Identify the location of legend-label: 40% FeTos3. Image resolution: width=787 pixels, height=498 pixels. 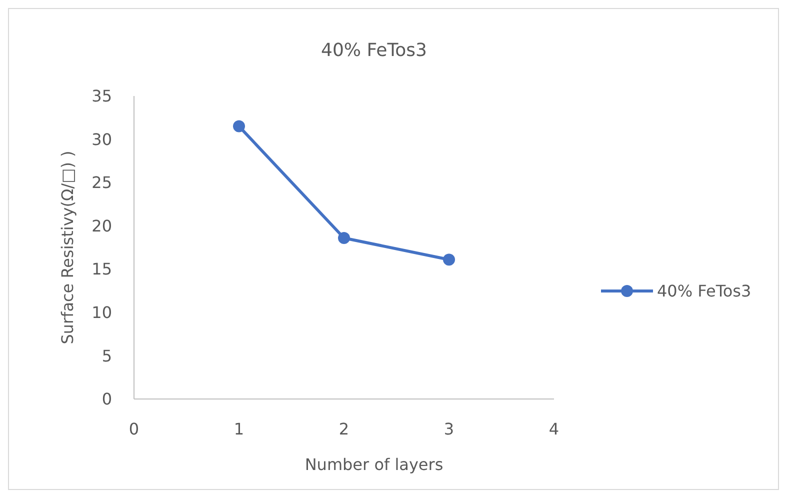
(704, 291).